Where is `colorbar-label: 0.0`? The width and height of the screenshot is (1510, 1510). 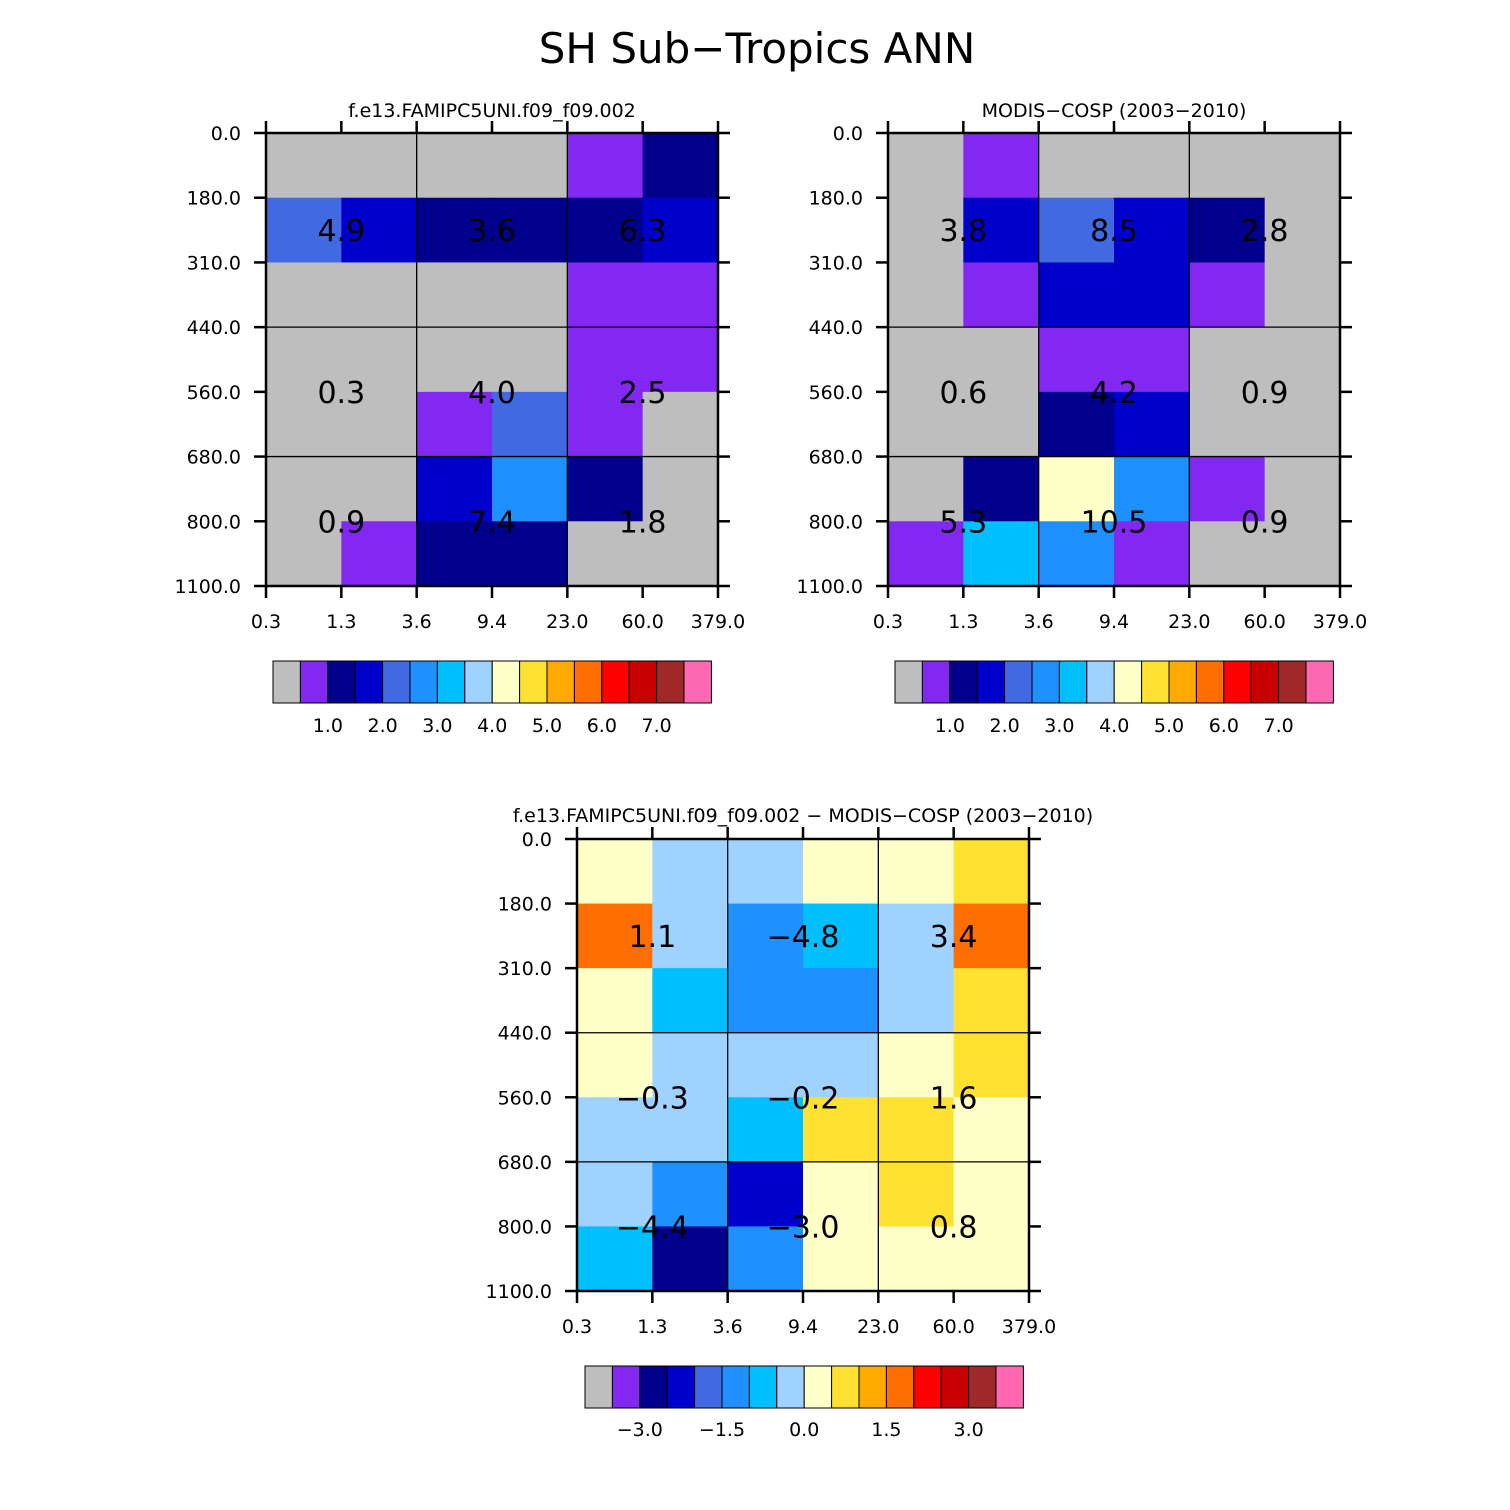
colorbar-label: 0.0 is located at coordinates (804, 1430).